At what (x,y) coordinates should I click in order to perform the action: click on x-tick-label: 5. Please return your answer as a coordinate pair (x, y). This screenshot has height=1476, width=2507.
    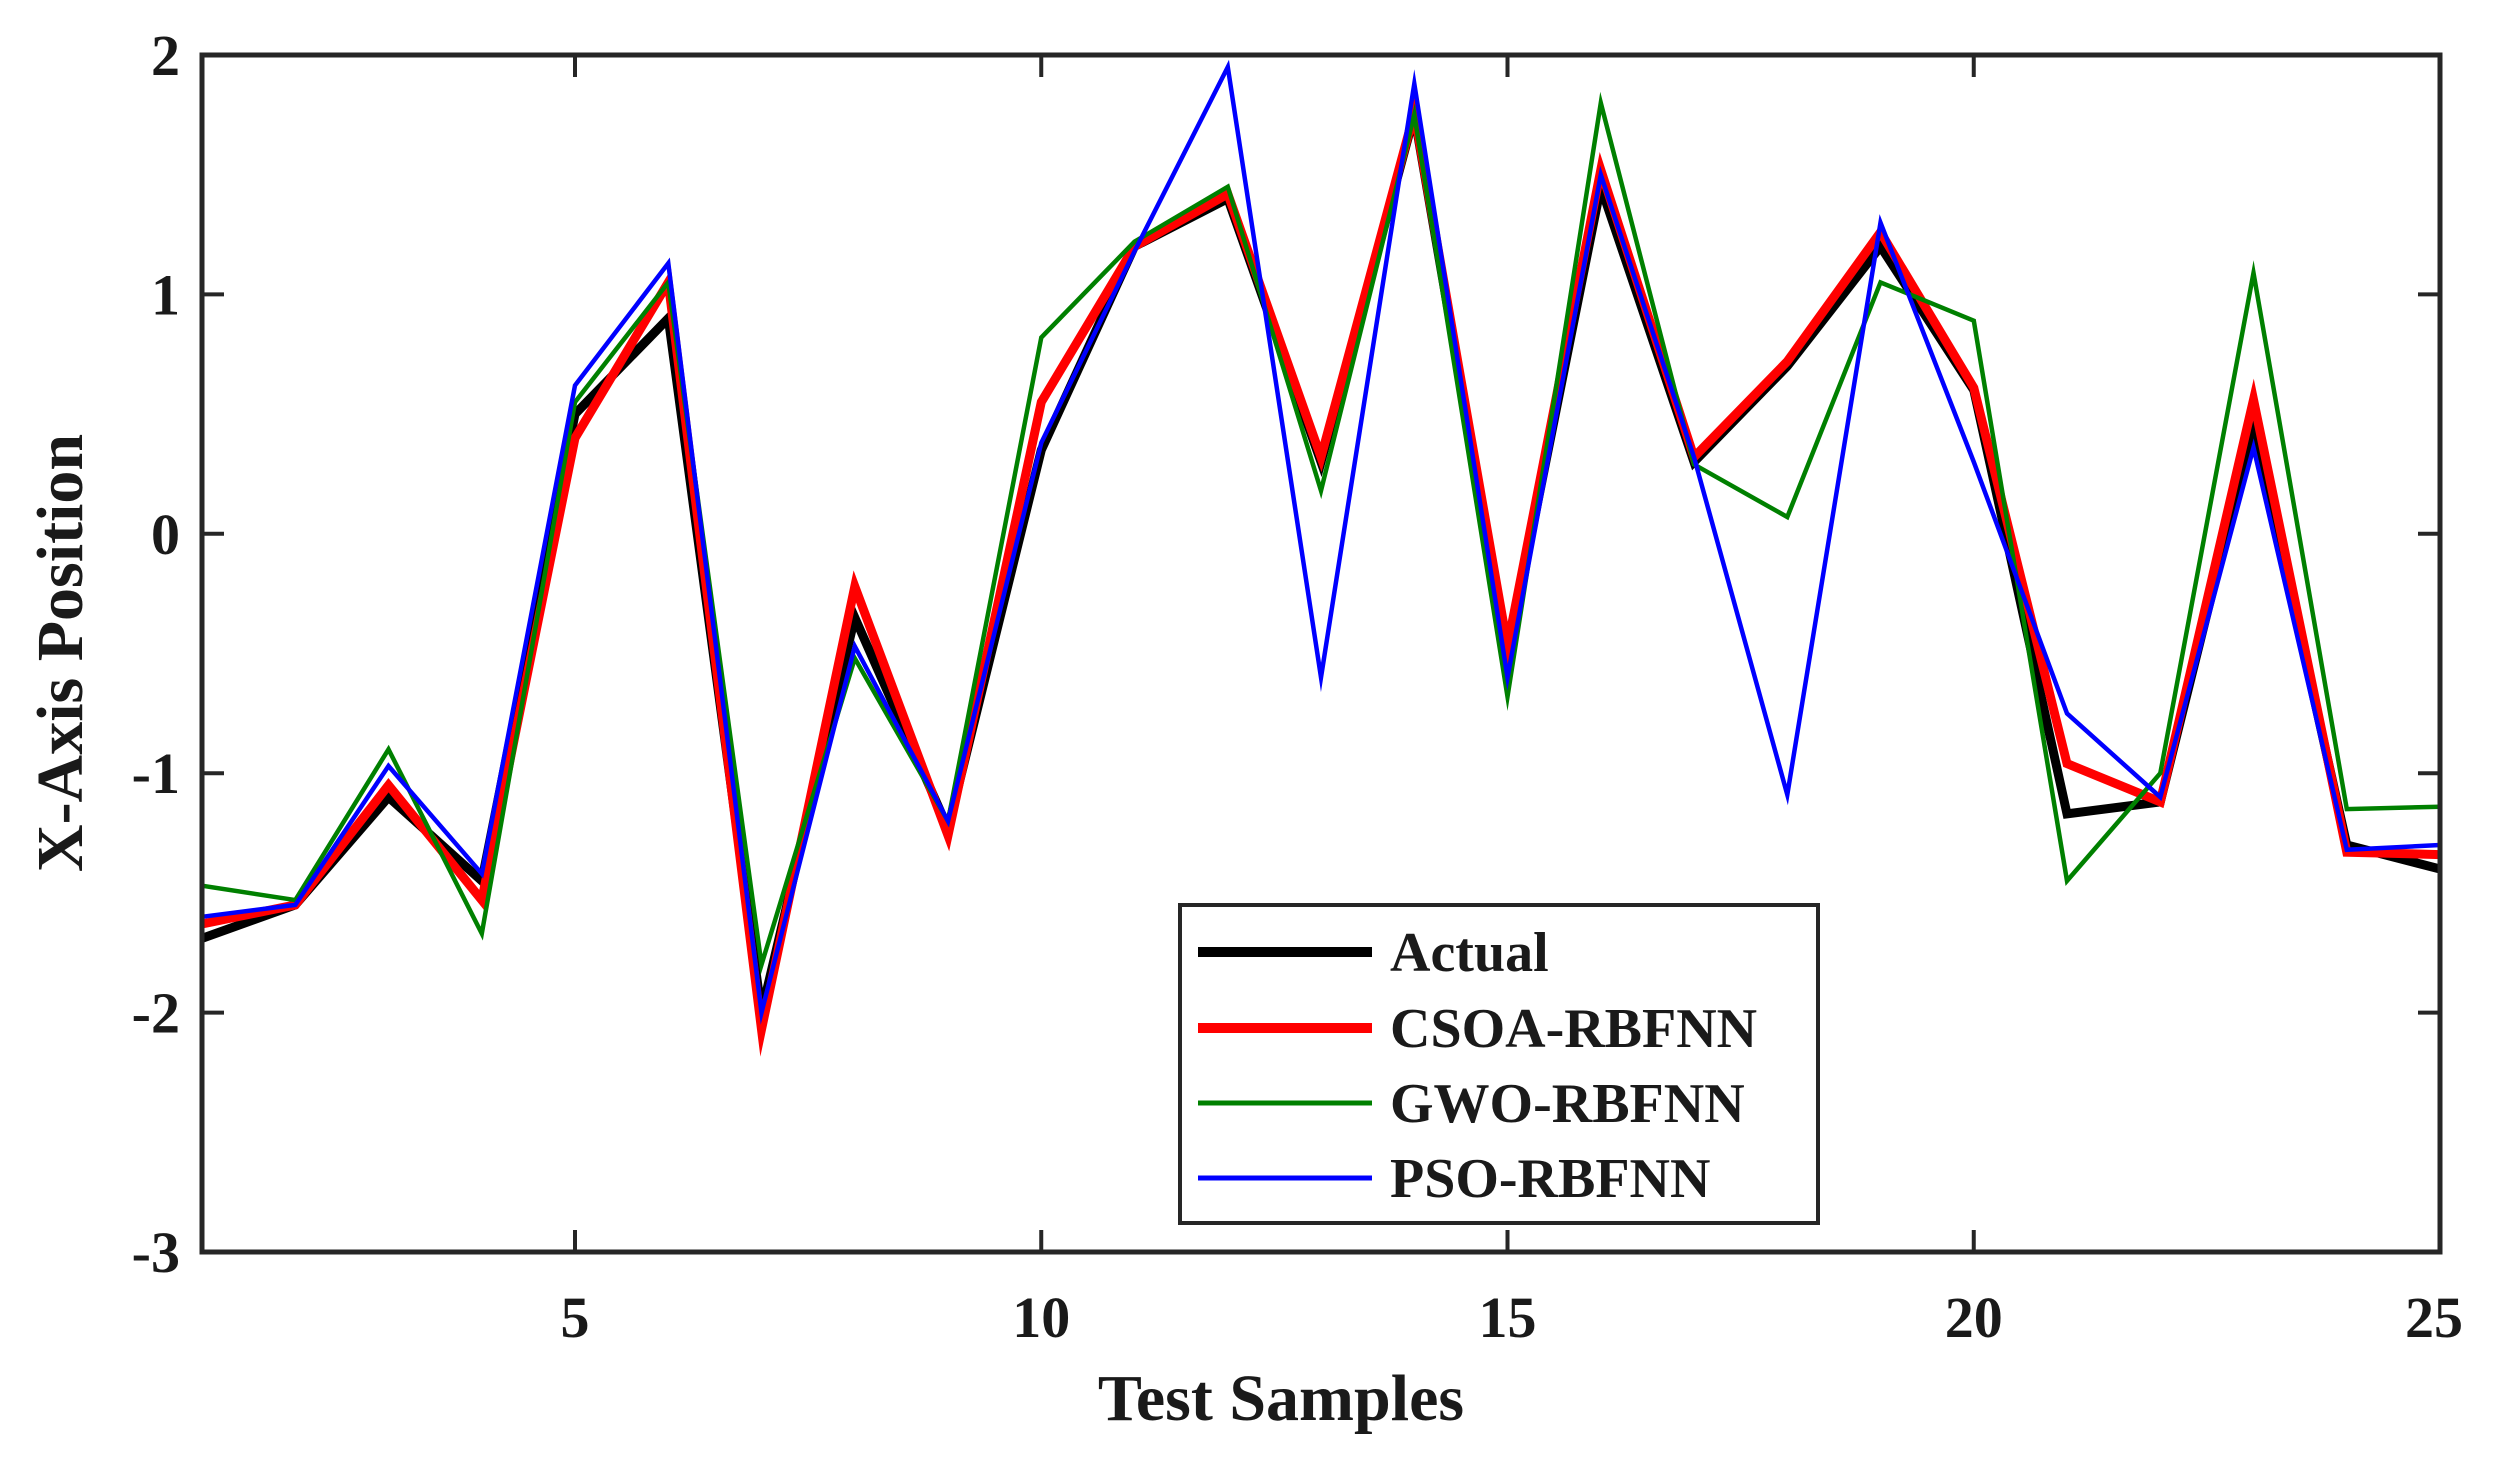
    Looking at the image, I should click on (575, 1317).